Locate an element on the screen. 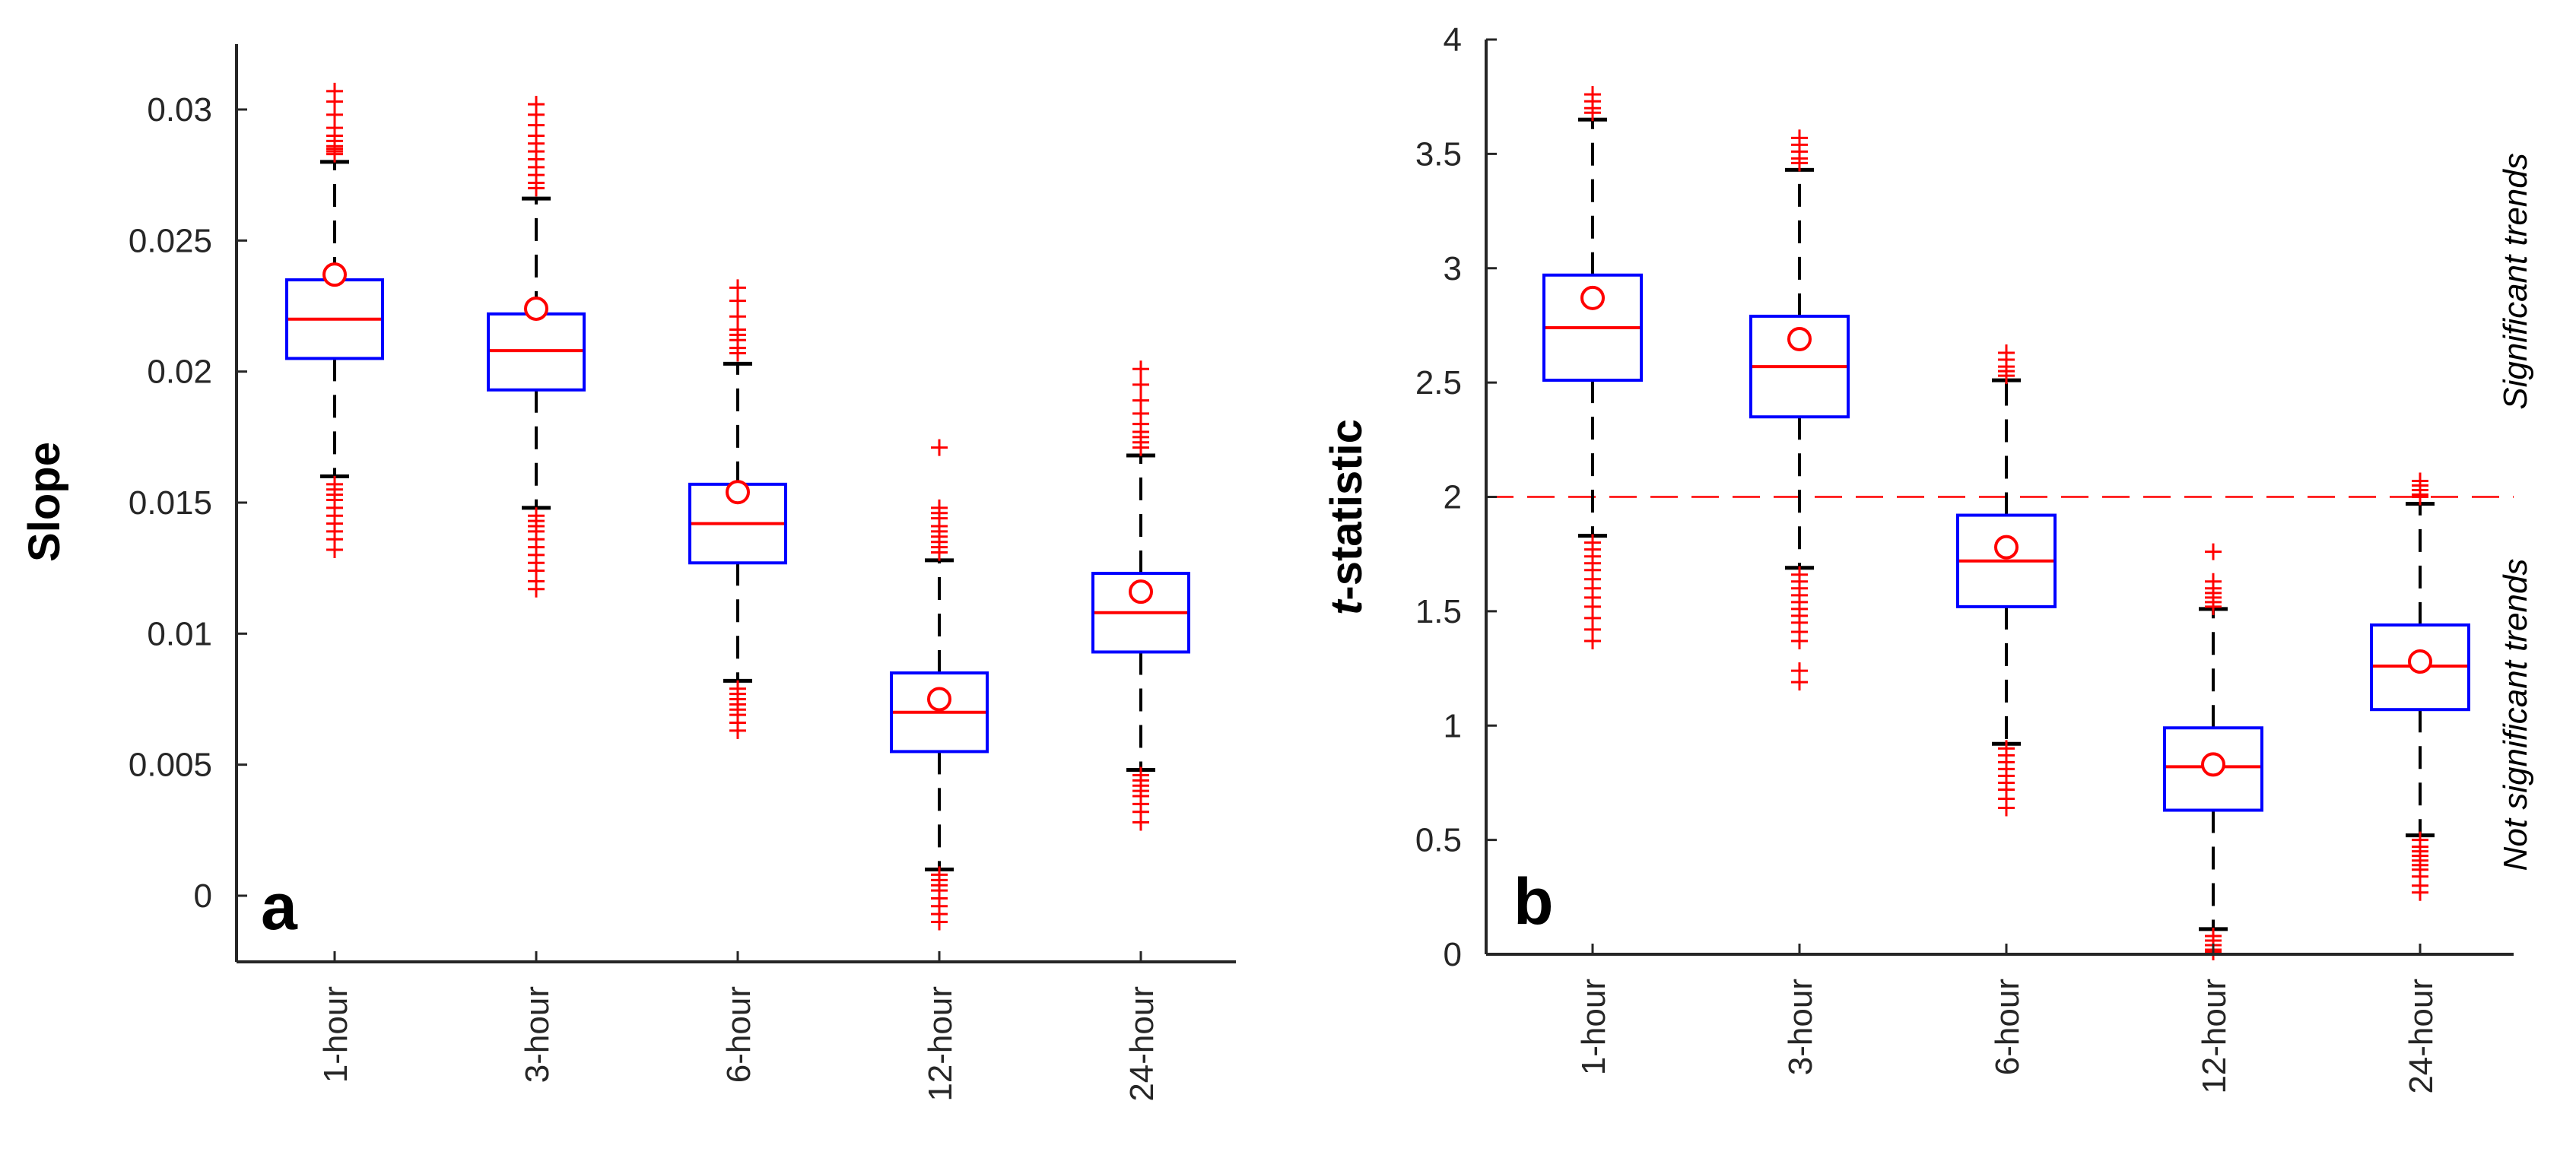 The height and width of the screenshot is (1155, 2576). y-tick-label: 3.5 is located at coordinates (1438, 154).